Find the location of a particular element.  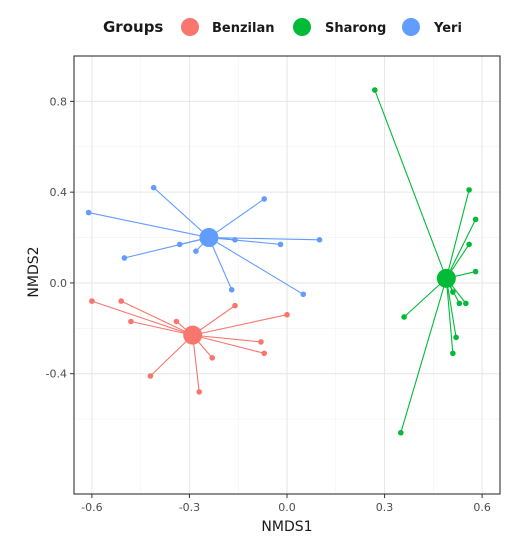

y-tick-label: 0.8 is located at coordinates (59, 101).